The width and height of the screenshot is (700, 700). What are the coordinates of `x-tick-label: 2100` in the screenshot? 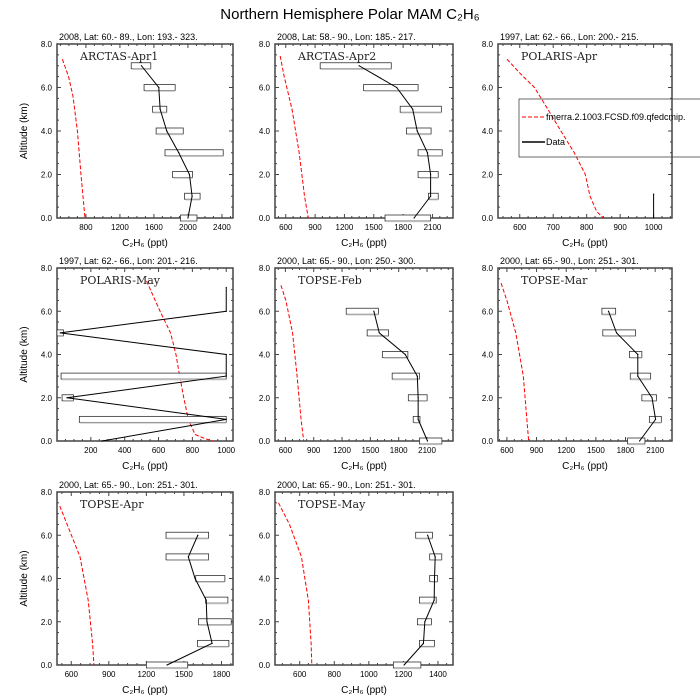 It's located at (655, 450).